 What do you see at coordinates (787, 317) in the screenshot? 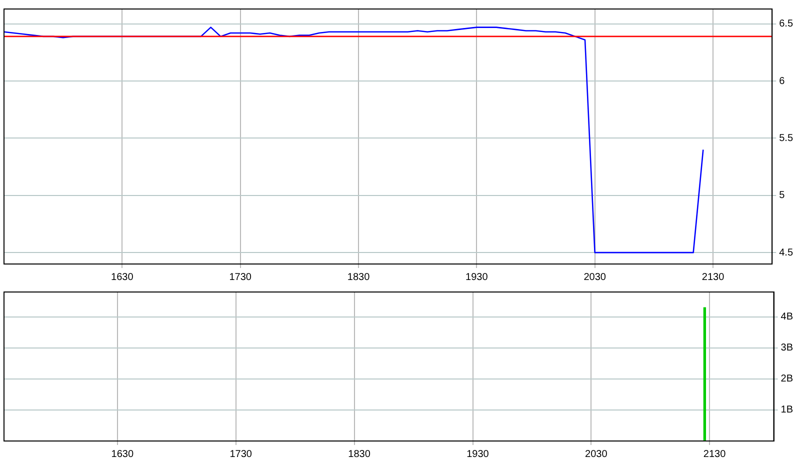
I see `y-tick-label: 4B` at bounding box center [787, 317].